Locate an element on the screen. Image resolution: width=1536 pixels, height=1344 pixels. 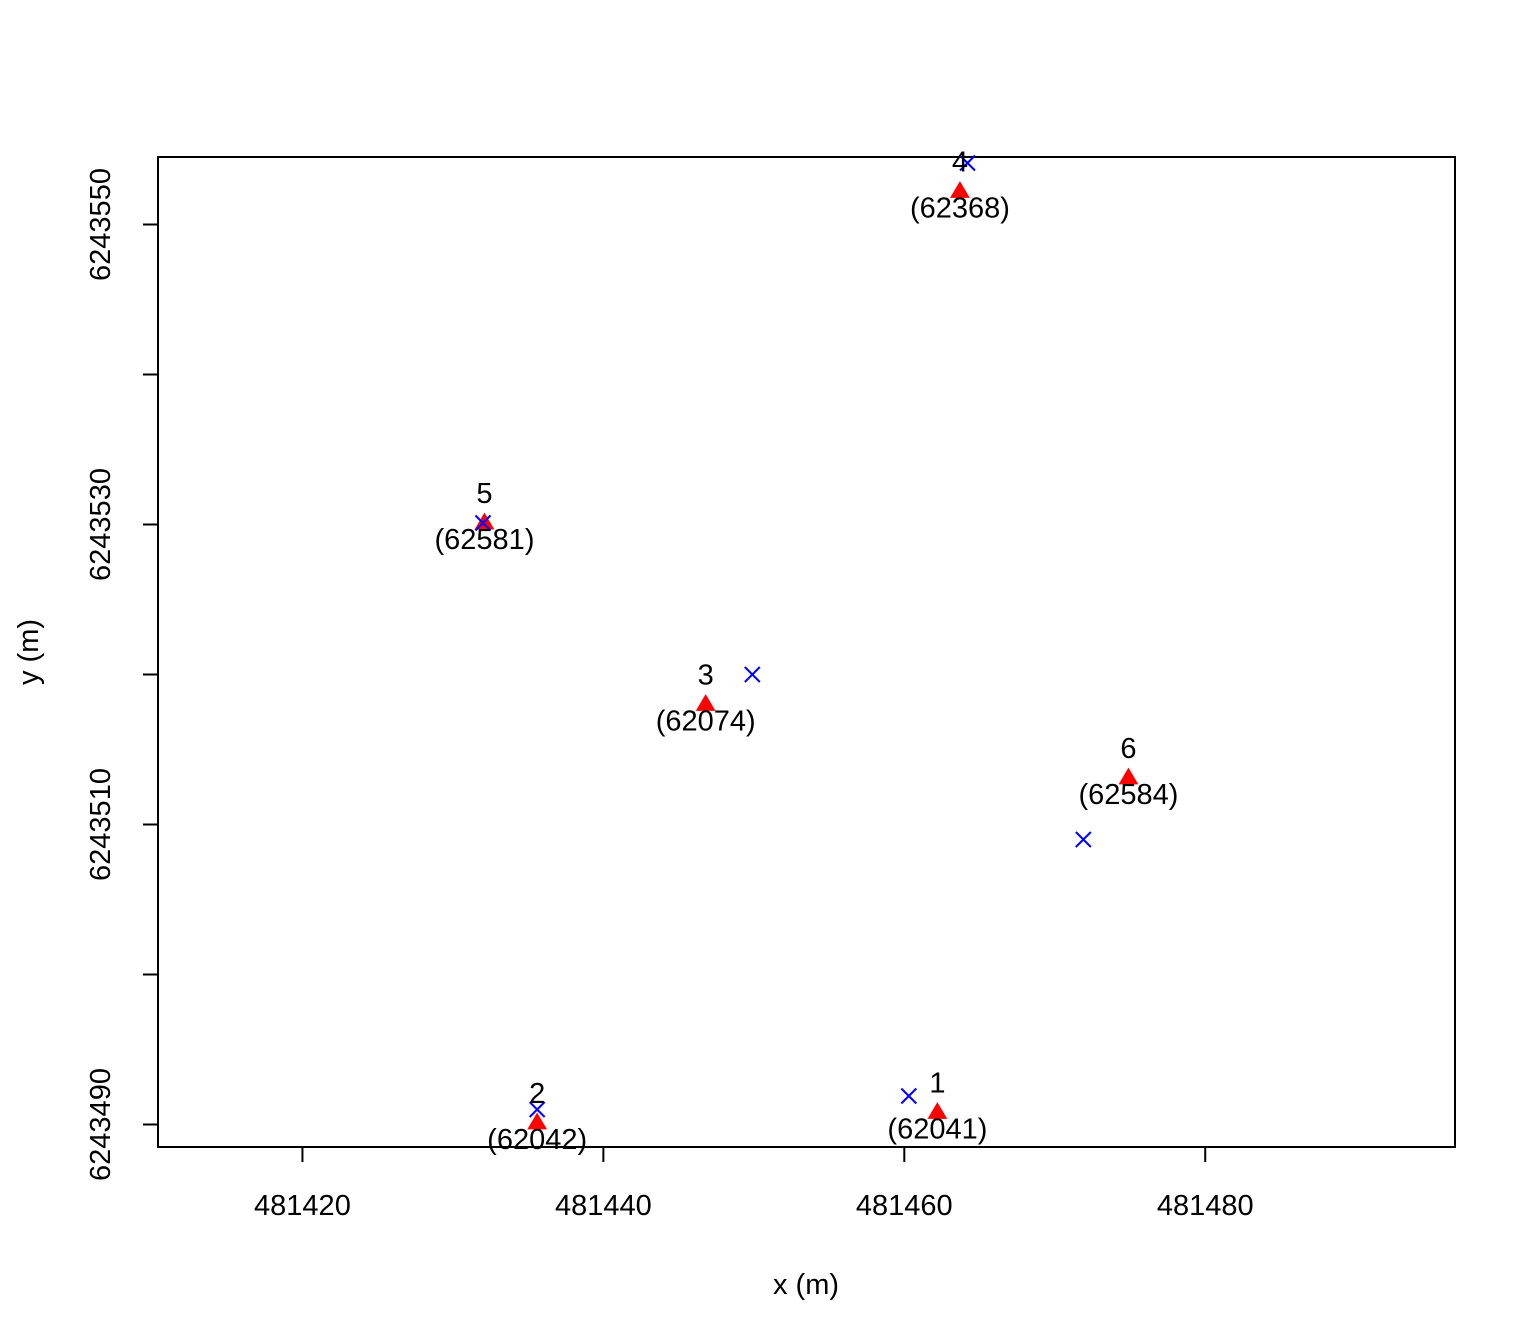
point-id-label: (62584) is located at coordinates (1129, 795).